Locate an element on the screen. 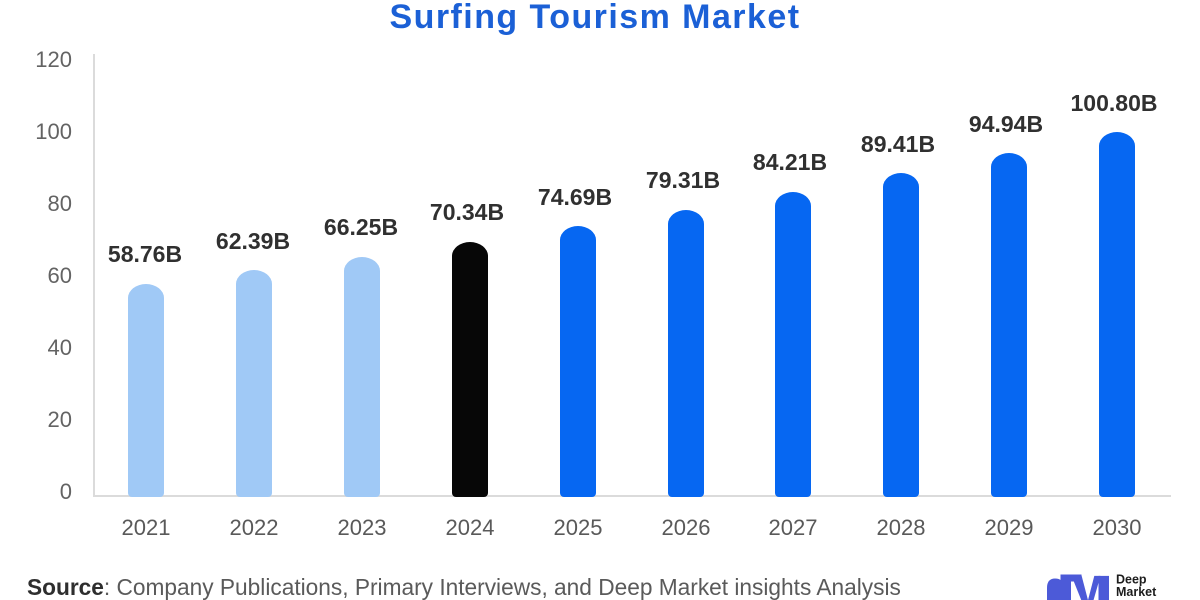 The width and height of the screenshot is (1200, 600). svg-text: Market is located at coordinates (1136, 592).